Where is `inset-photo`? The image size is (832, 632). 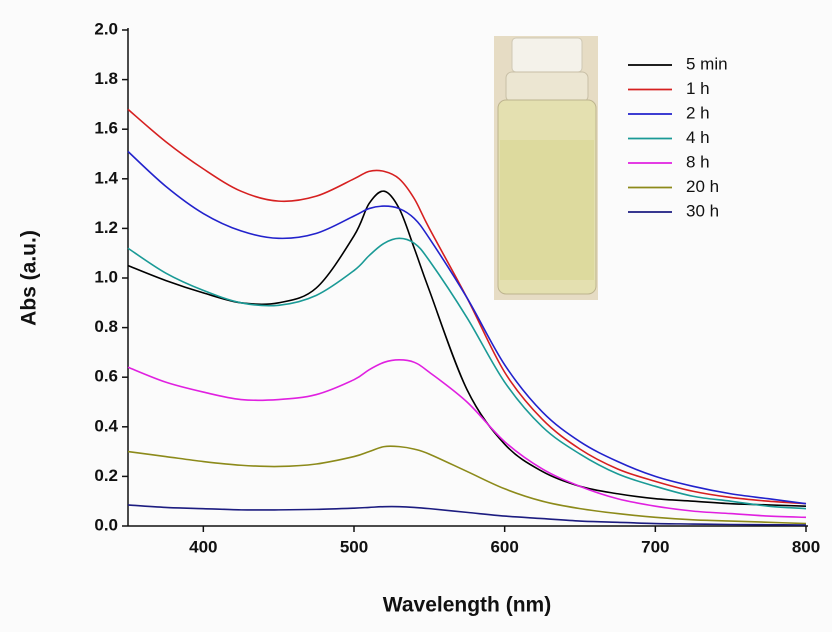 inset-photo is located at coordinates (546, 168).